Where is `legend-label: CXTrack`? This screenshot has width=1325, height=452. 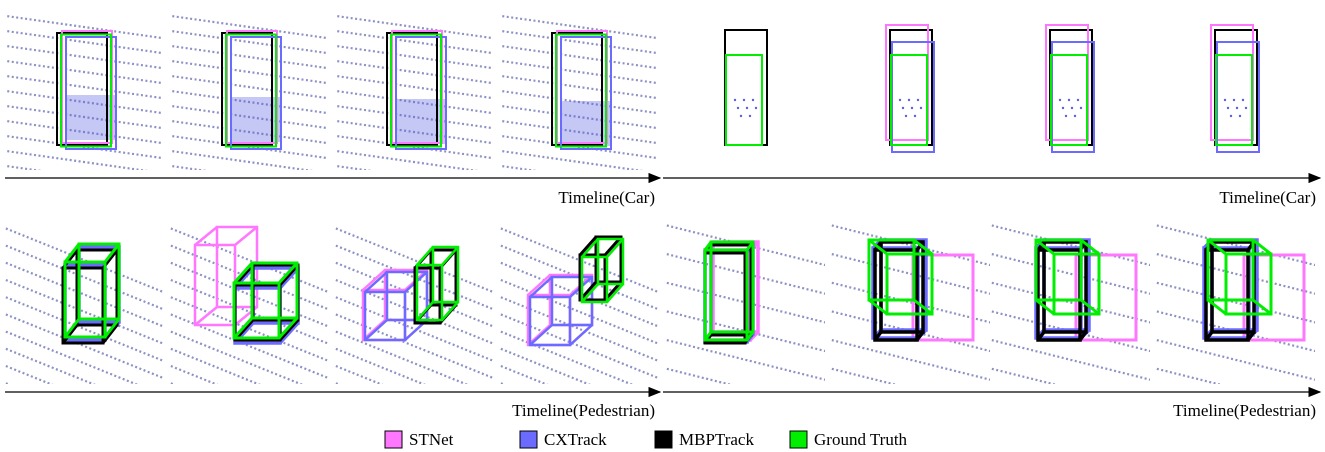
legend-label: CXTrack is located at coordinates (575, 439).